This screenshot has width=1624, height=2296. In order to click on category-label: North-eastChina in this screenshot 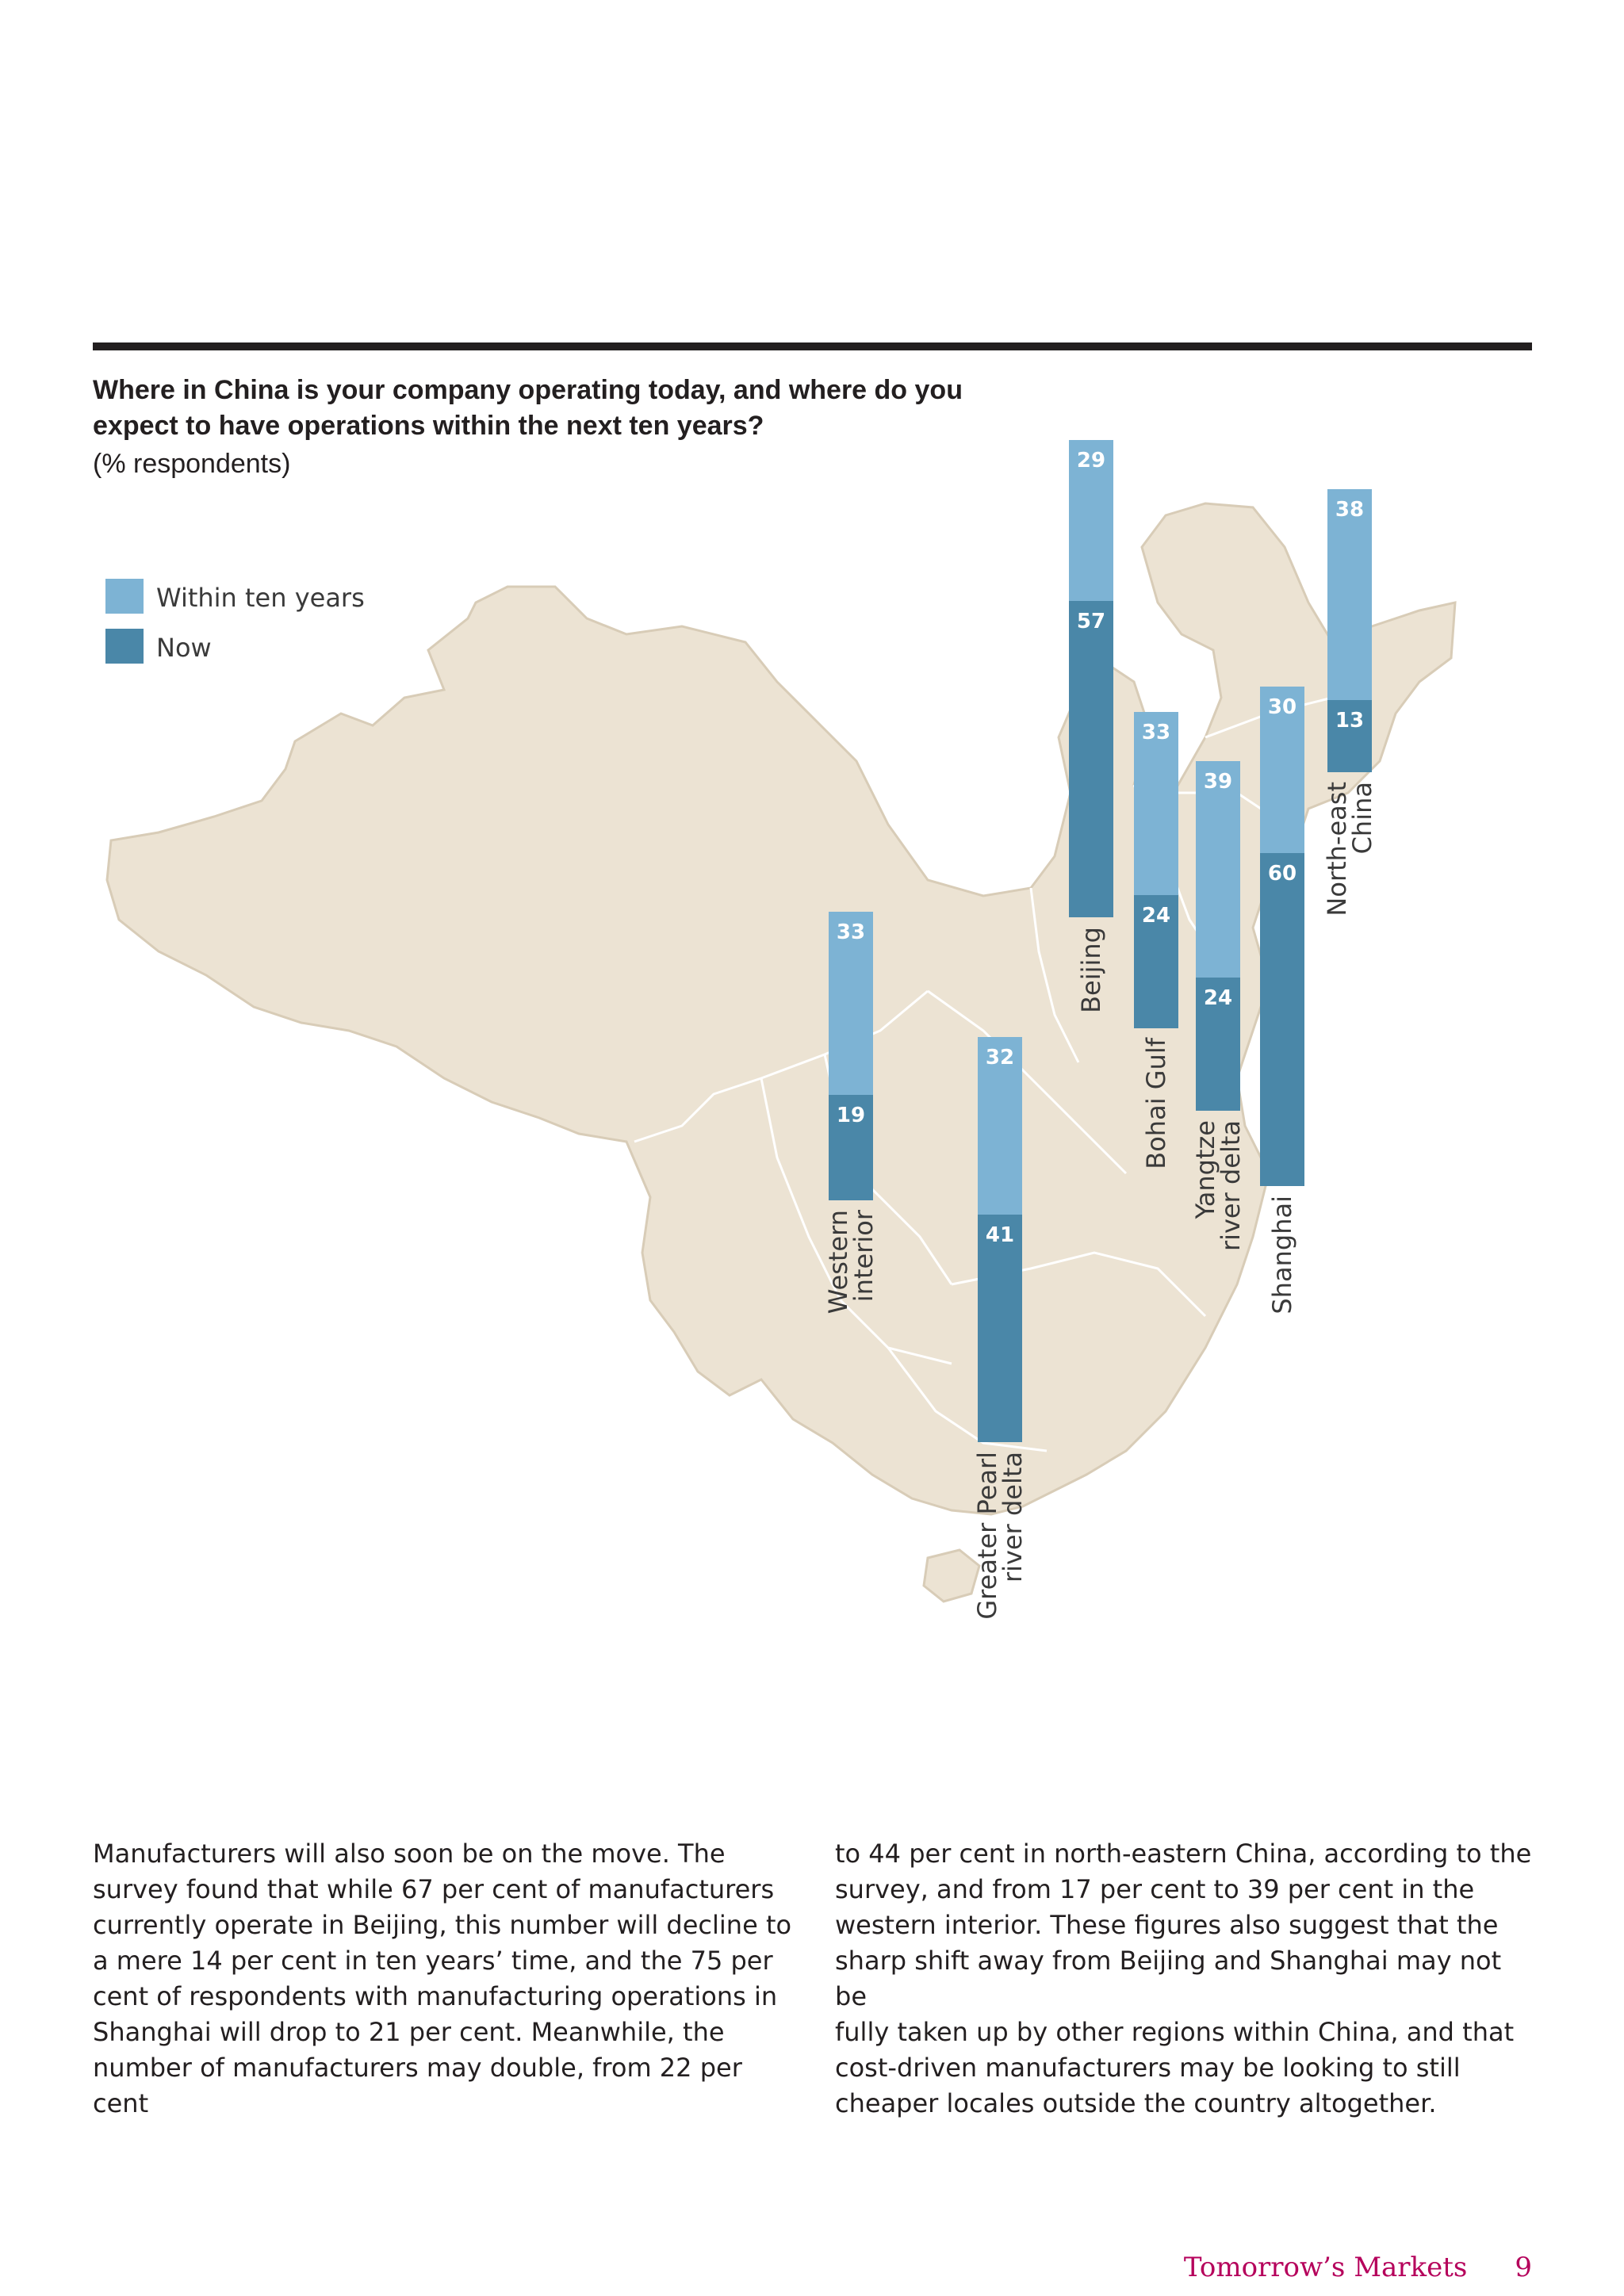, I will do `click(1349, 849)`.